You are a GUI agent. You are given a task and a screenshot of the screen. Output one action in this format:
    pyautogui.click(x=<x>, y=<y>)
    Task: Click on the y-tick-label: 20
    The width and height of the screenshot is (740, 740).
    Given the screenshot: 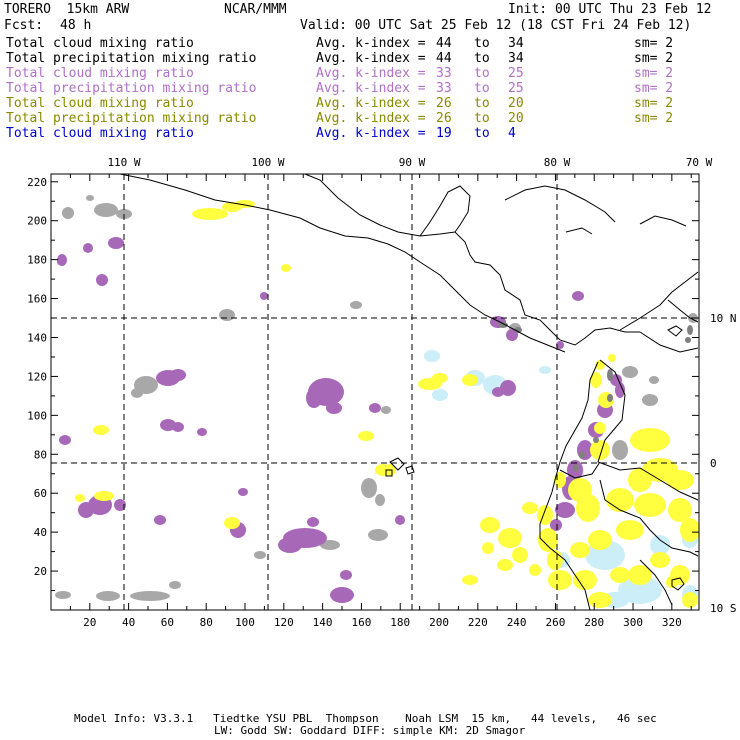 What is the action you would take?
    pyautogui.click(x=40, y=571)
    